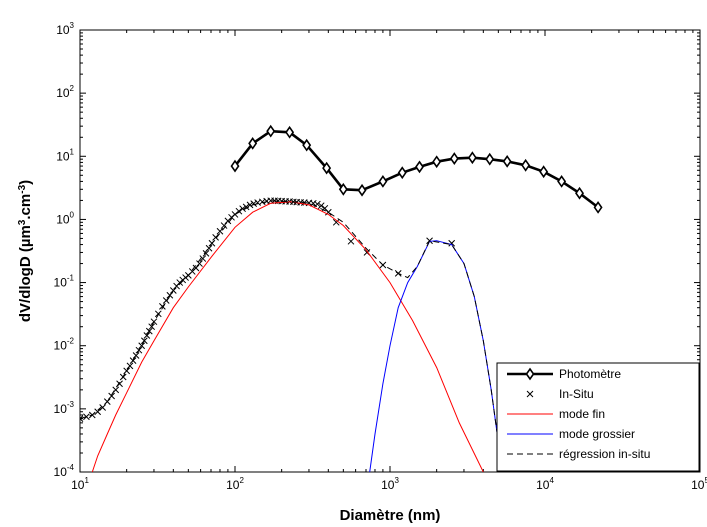 The height and width of the screenshot is (527, 707). What do you see at coordinates (65, 92) in the screenshot?
I see `y-tick-label: 10²` at bounding box center [65, 92].